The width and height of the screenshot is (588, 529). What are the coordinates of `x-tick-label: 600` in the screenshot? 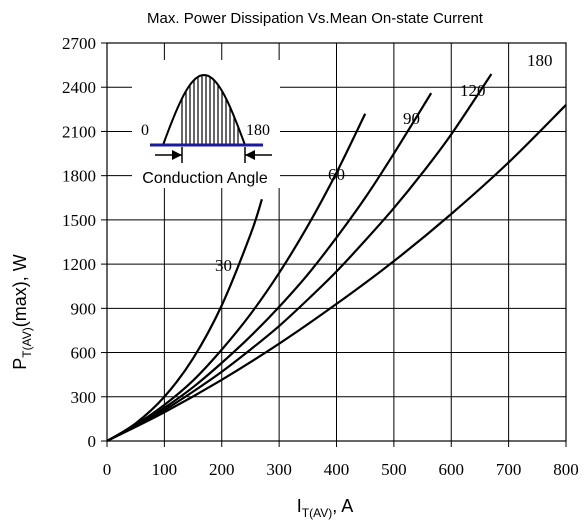 It's located at (452, 469).